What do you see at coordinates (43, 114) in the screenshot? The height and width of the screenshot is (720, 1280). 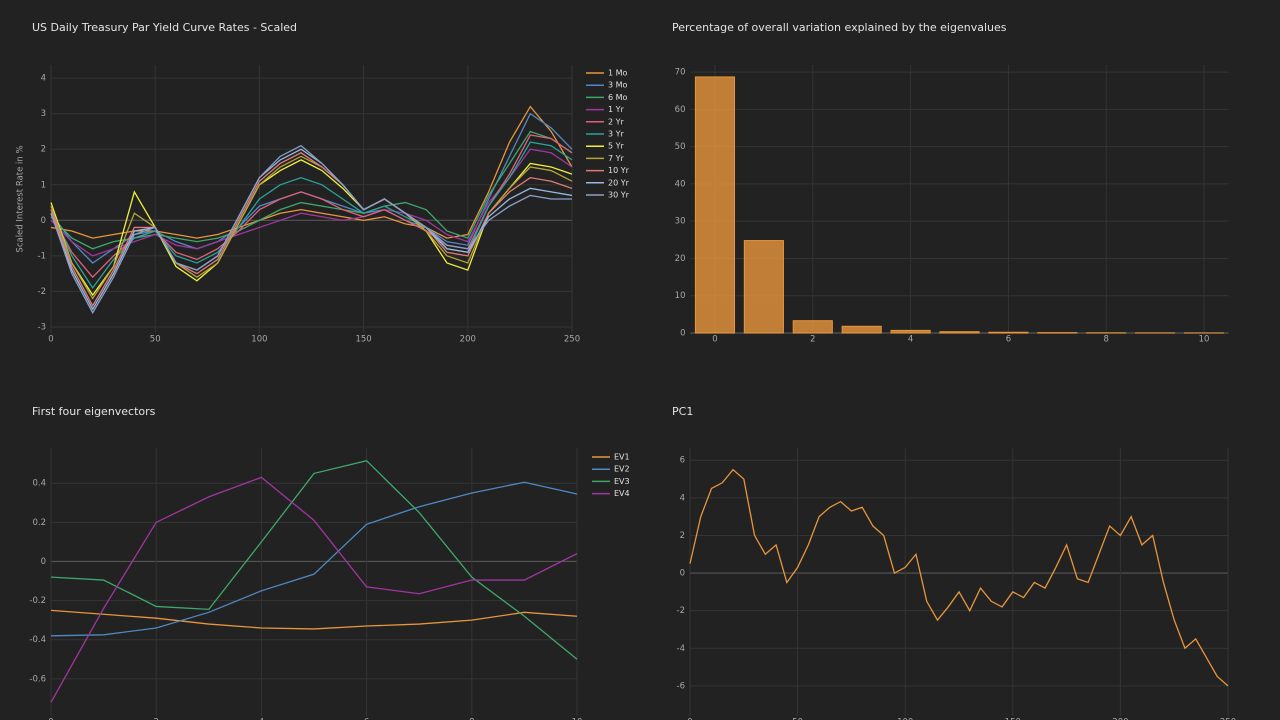 I see `y-tick-label: 3` at bounding box center [43, 114].